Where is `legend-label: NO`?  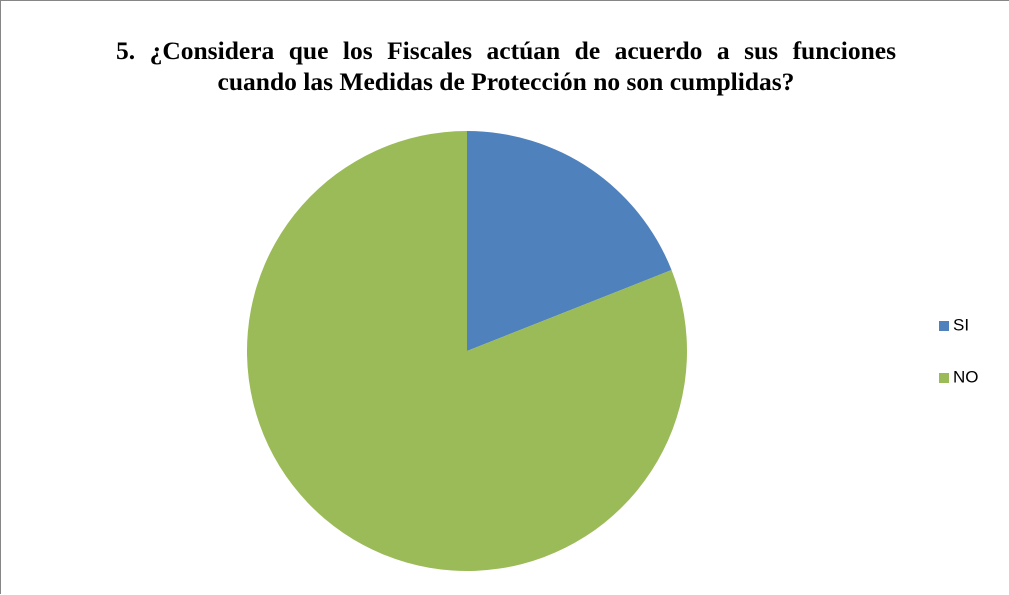 legend-label: NO is located at coordinates (966, 376).